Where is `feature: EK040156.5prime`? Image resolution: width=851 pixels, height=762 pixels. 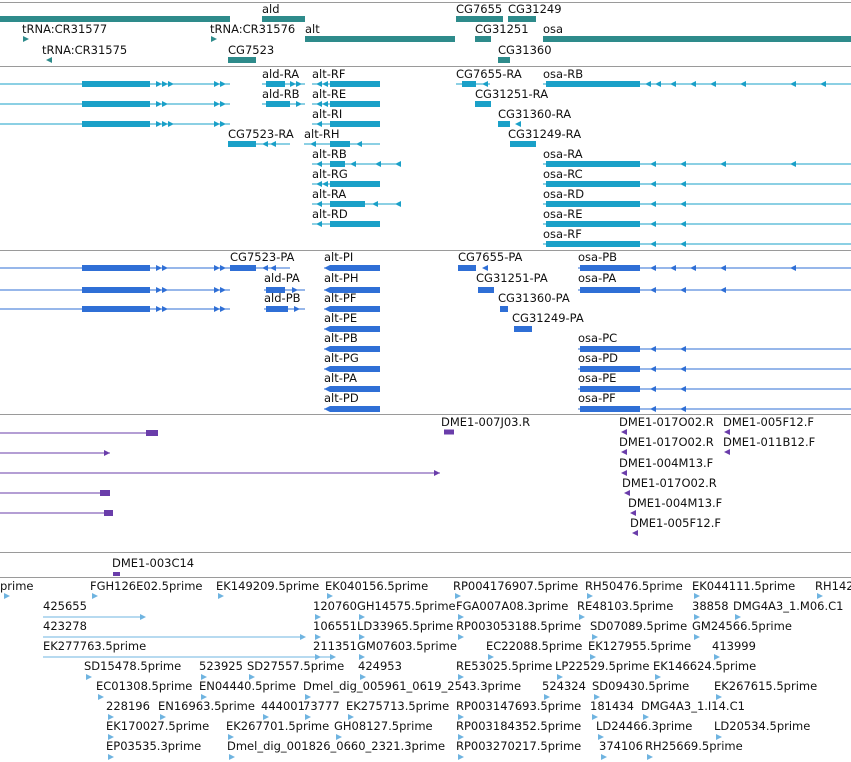 feature: EK040156.5prime is located at coordinates (376, 589).